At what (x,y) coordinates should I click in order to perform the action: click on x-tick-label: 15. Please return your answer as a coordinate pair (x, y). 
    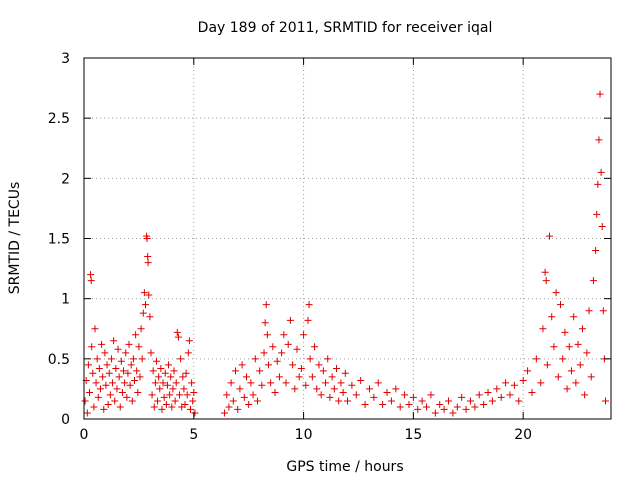
    Looking at the image, I should click on (413, 435).